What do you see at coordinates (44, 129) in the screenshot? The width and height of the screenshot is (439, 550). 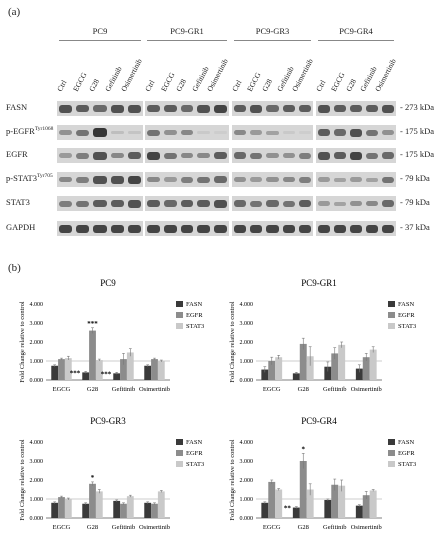 I see `protein-site: Tyr1068` at bounding box center [44, 129].